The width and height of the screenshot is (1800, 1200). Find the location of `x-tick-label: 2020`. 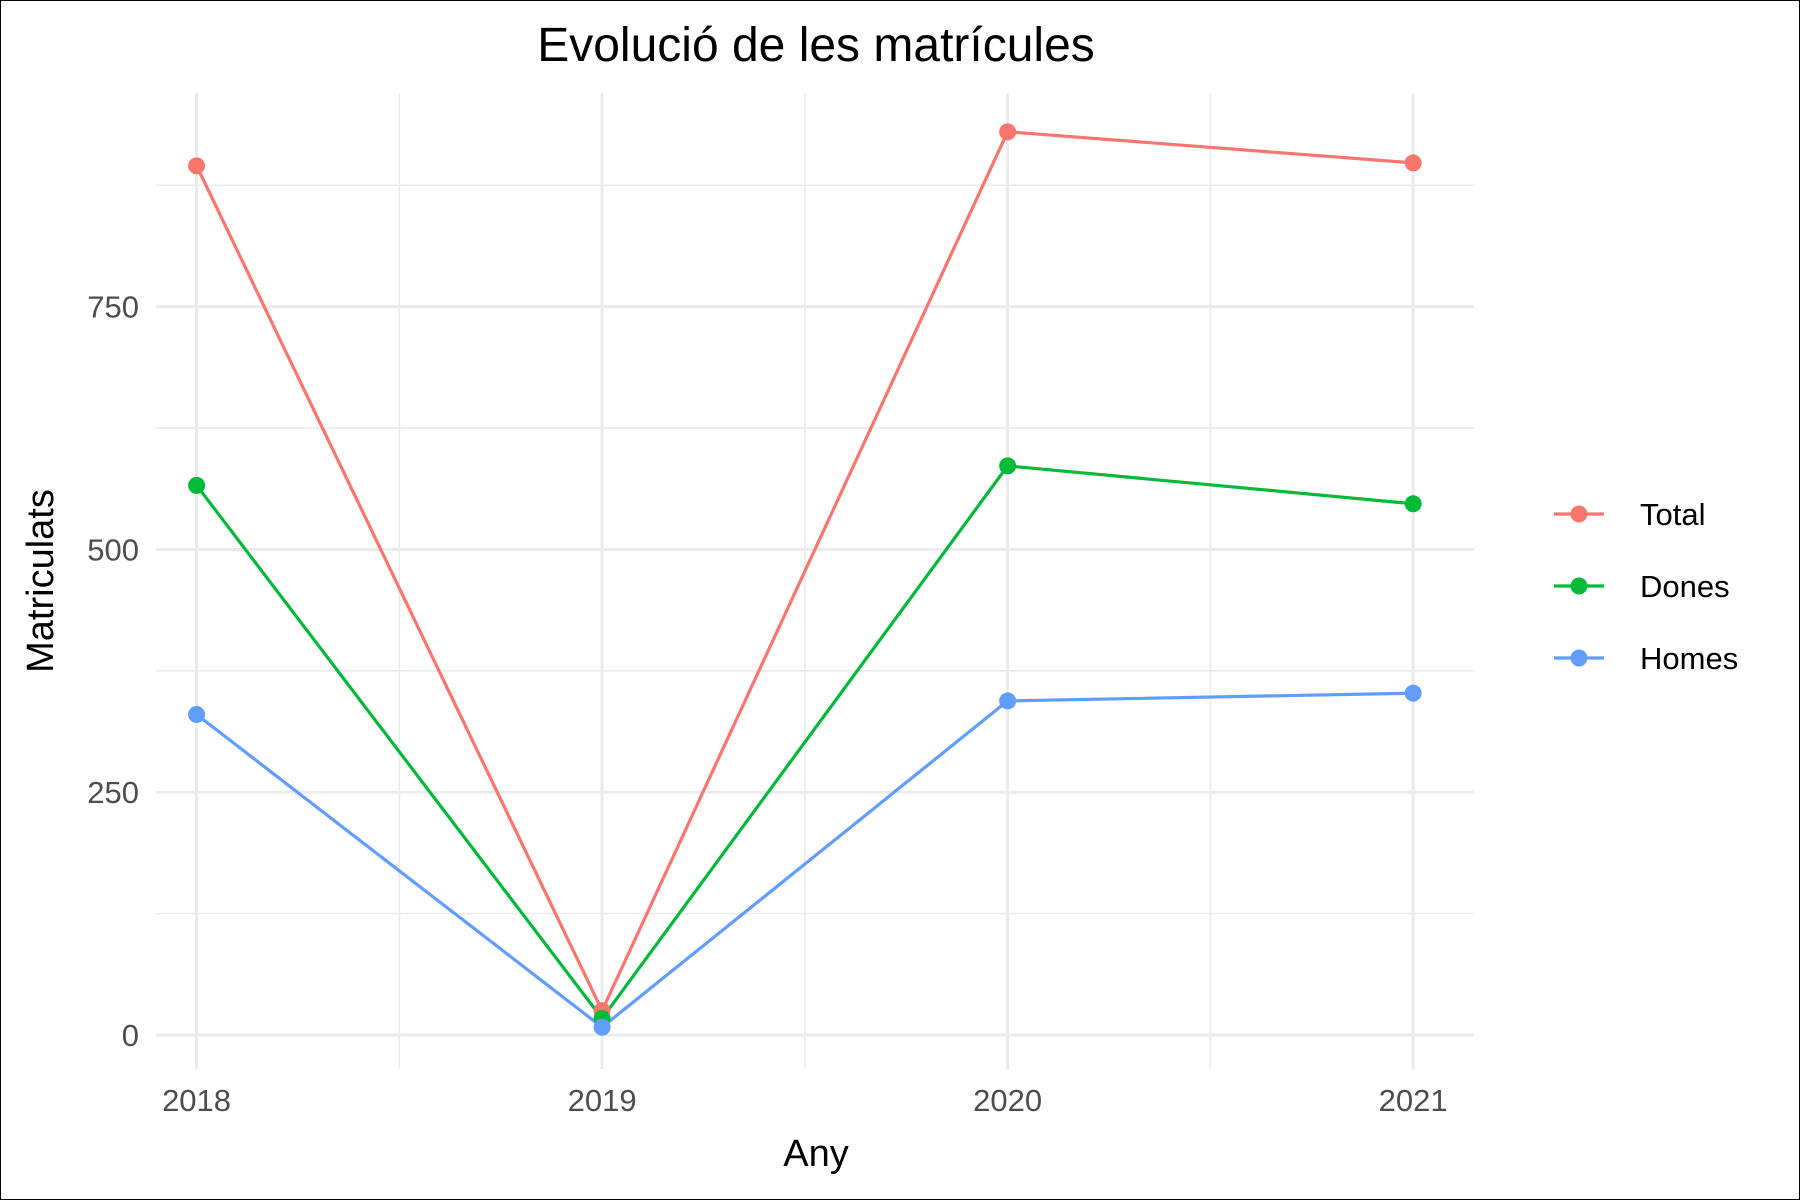

x-tick-label: 2020 is located at coordinates (1007, 1100).